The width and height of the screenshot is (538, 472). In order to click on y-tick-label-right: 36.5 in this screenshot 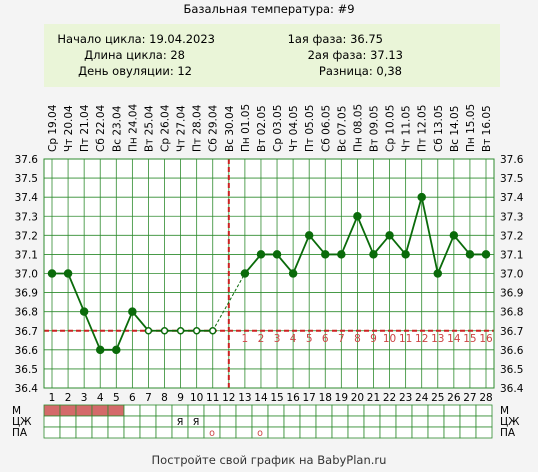, I will do `click(511, 370)`.